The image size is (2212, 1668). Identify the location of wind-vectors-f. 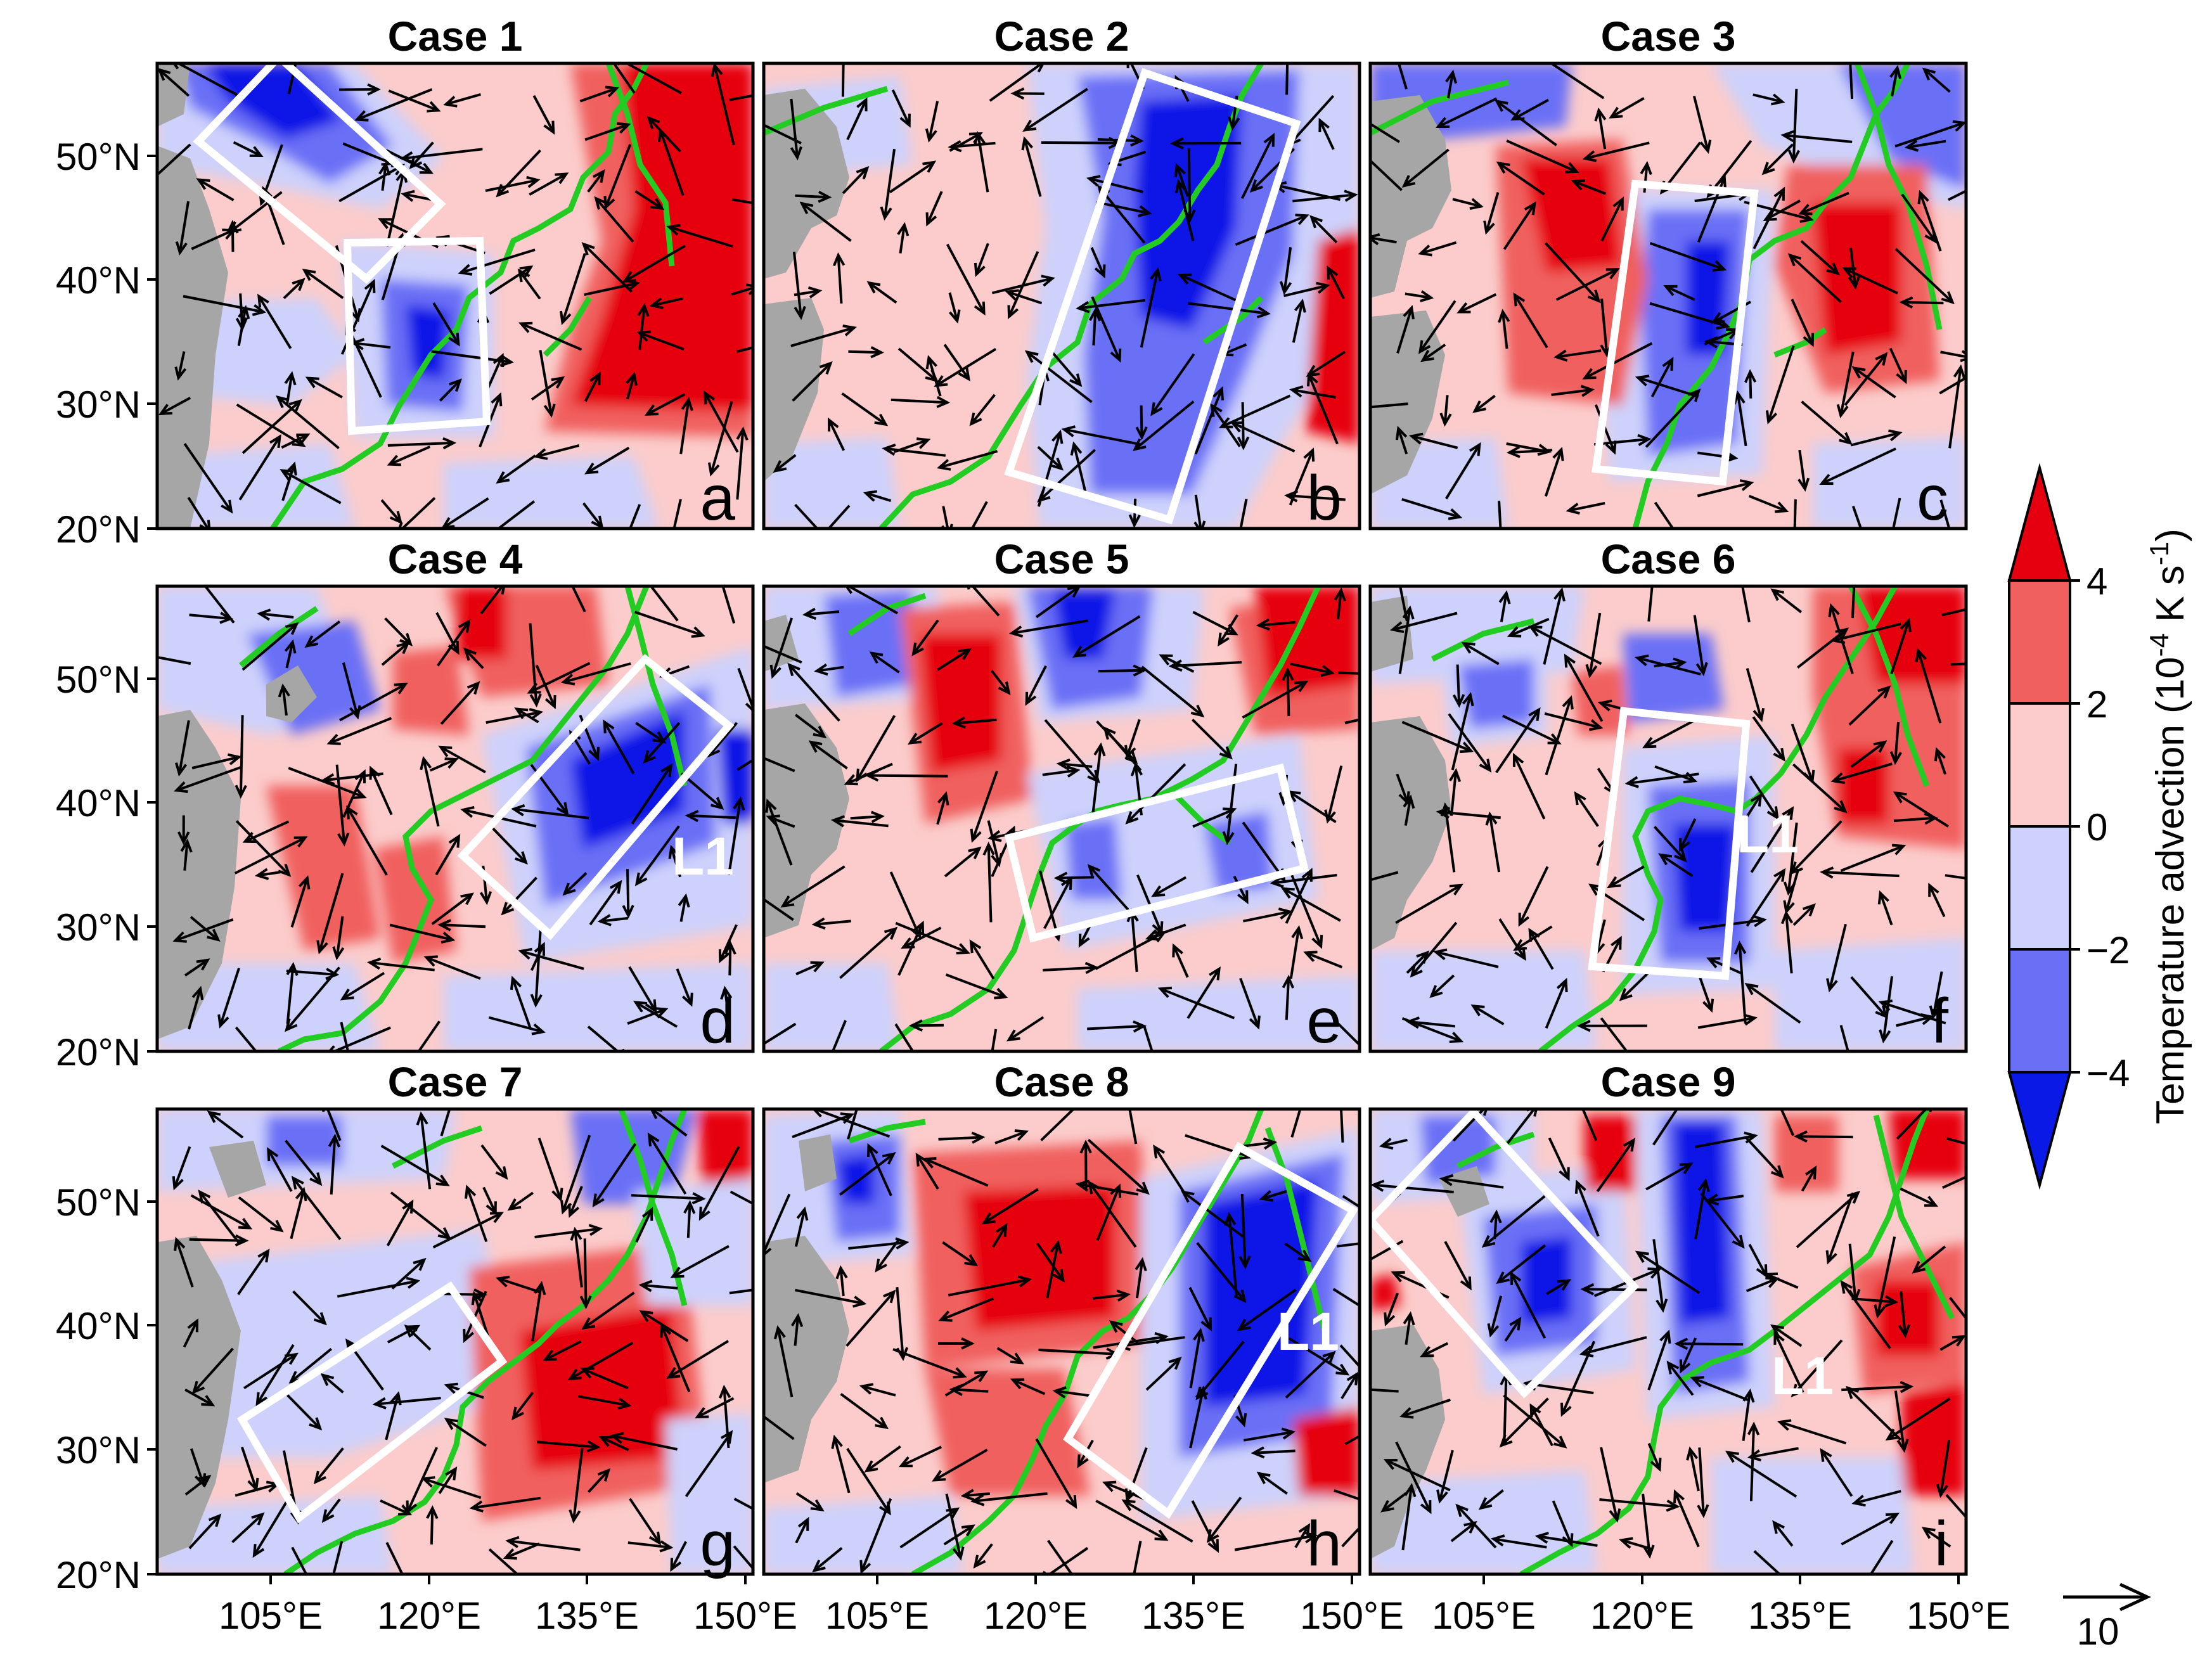
(1668, 818).